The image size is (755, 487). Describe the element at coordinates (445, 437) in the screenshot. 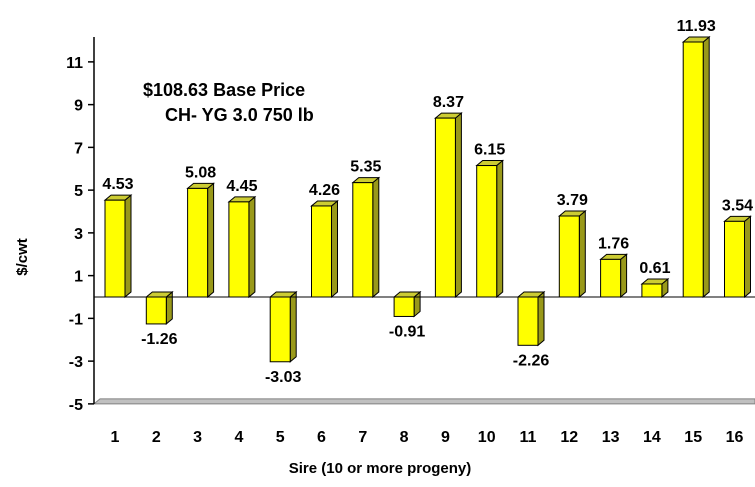

I see `x-tick-label: 9` at that location.